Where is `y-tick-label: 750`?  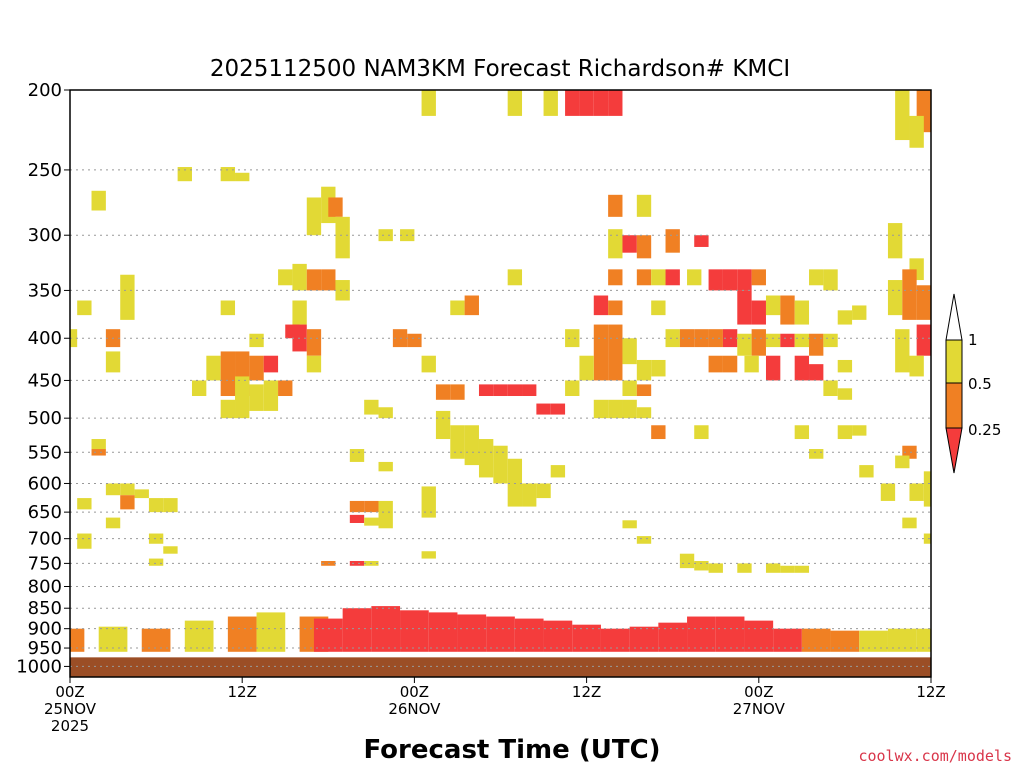
y-tick-label: 750 is located at coordinates (45, 563).